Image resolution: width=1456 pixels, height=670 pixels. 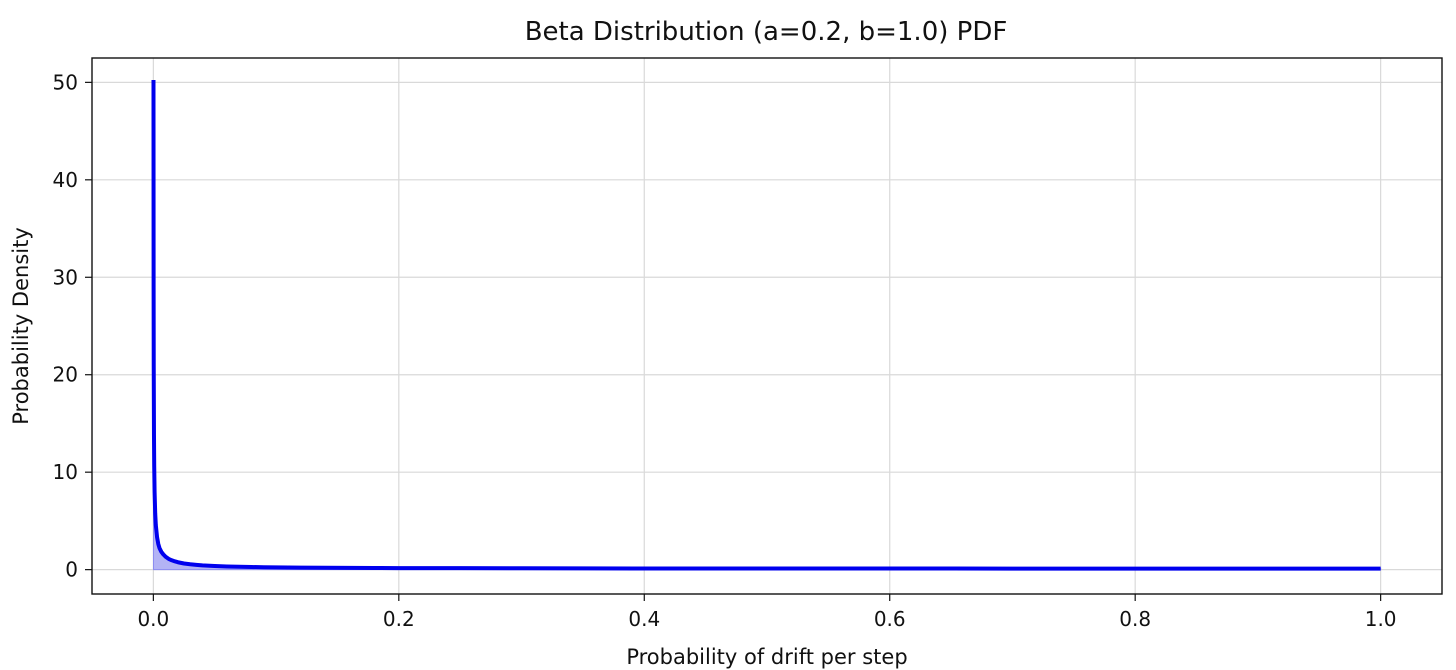 What do you see at coordinates (65, 180) in the screenshot?
I see `y-tick-label: 40` at bounding box center [65, 180].